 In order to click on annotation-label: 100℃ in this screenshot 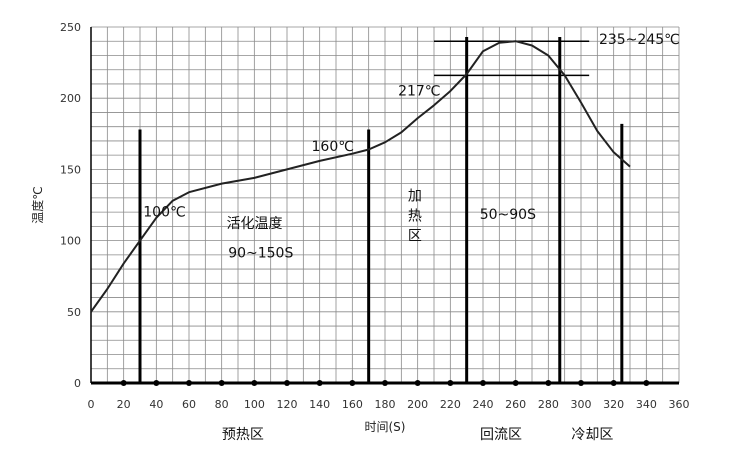, I will do `click(164, 212)`.